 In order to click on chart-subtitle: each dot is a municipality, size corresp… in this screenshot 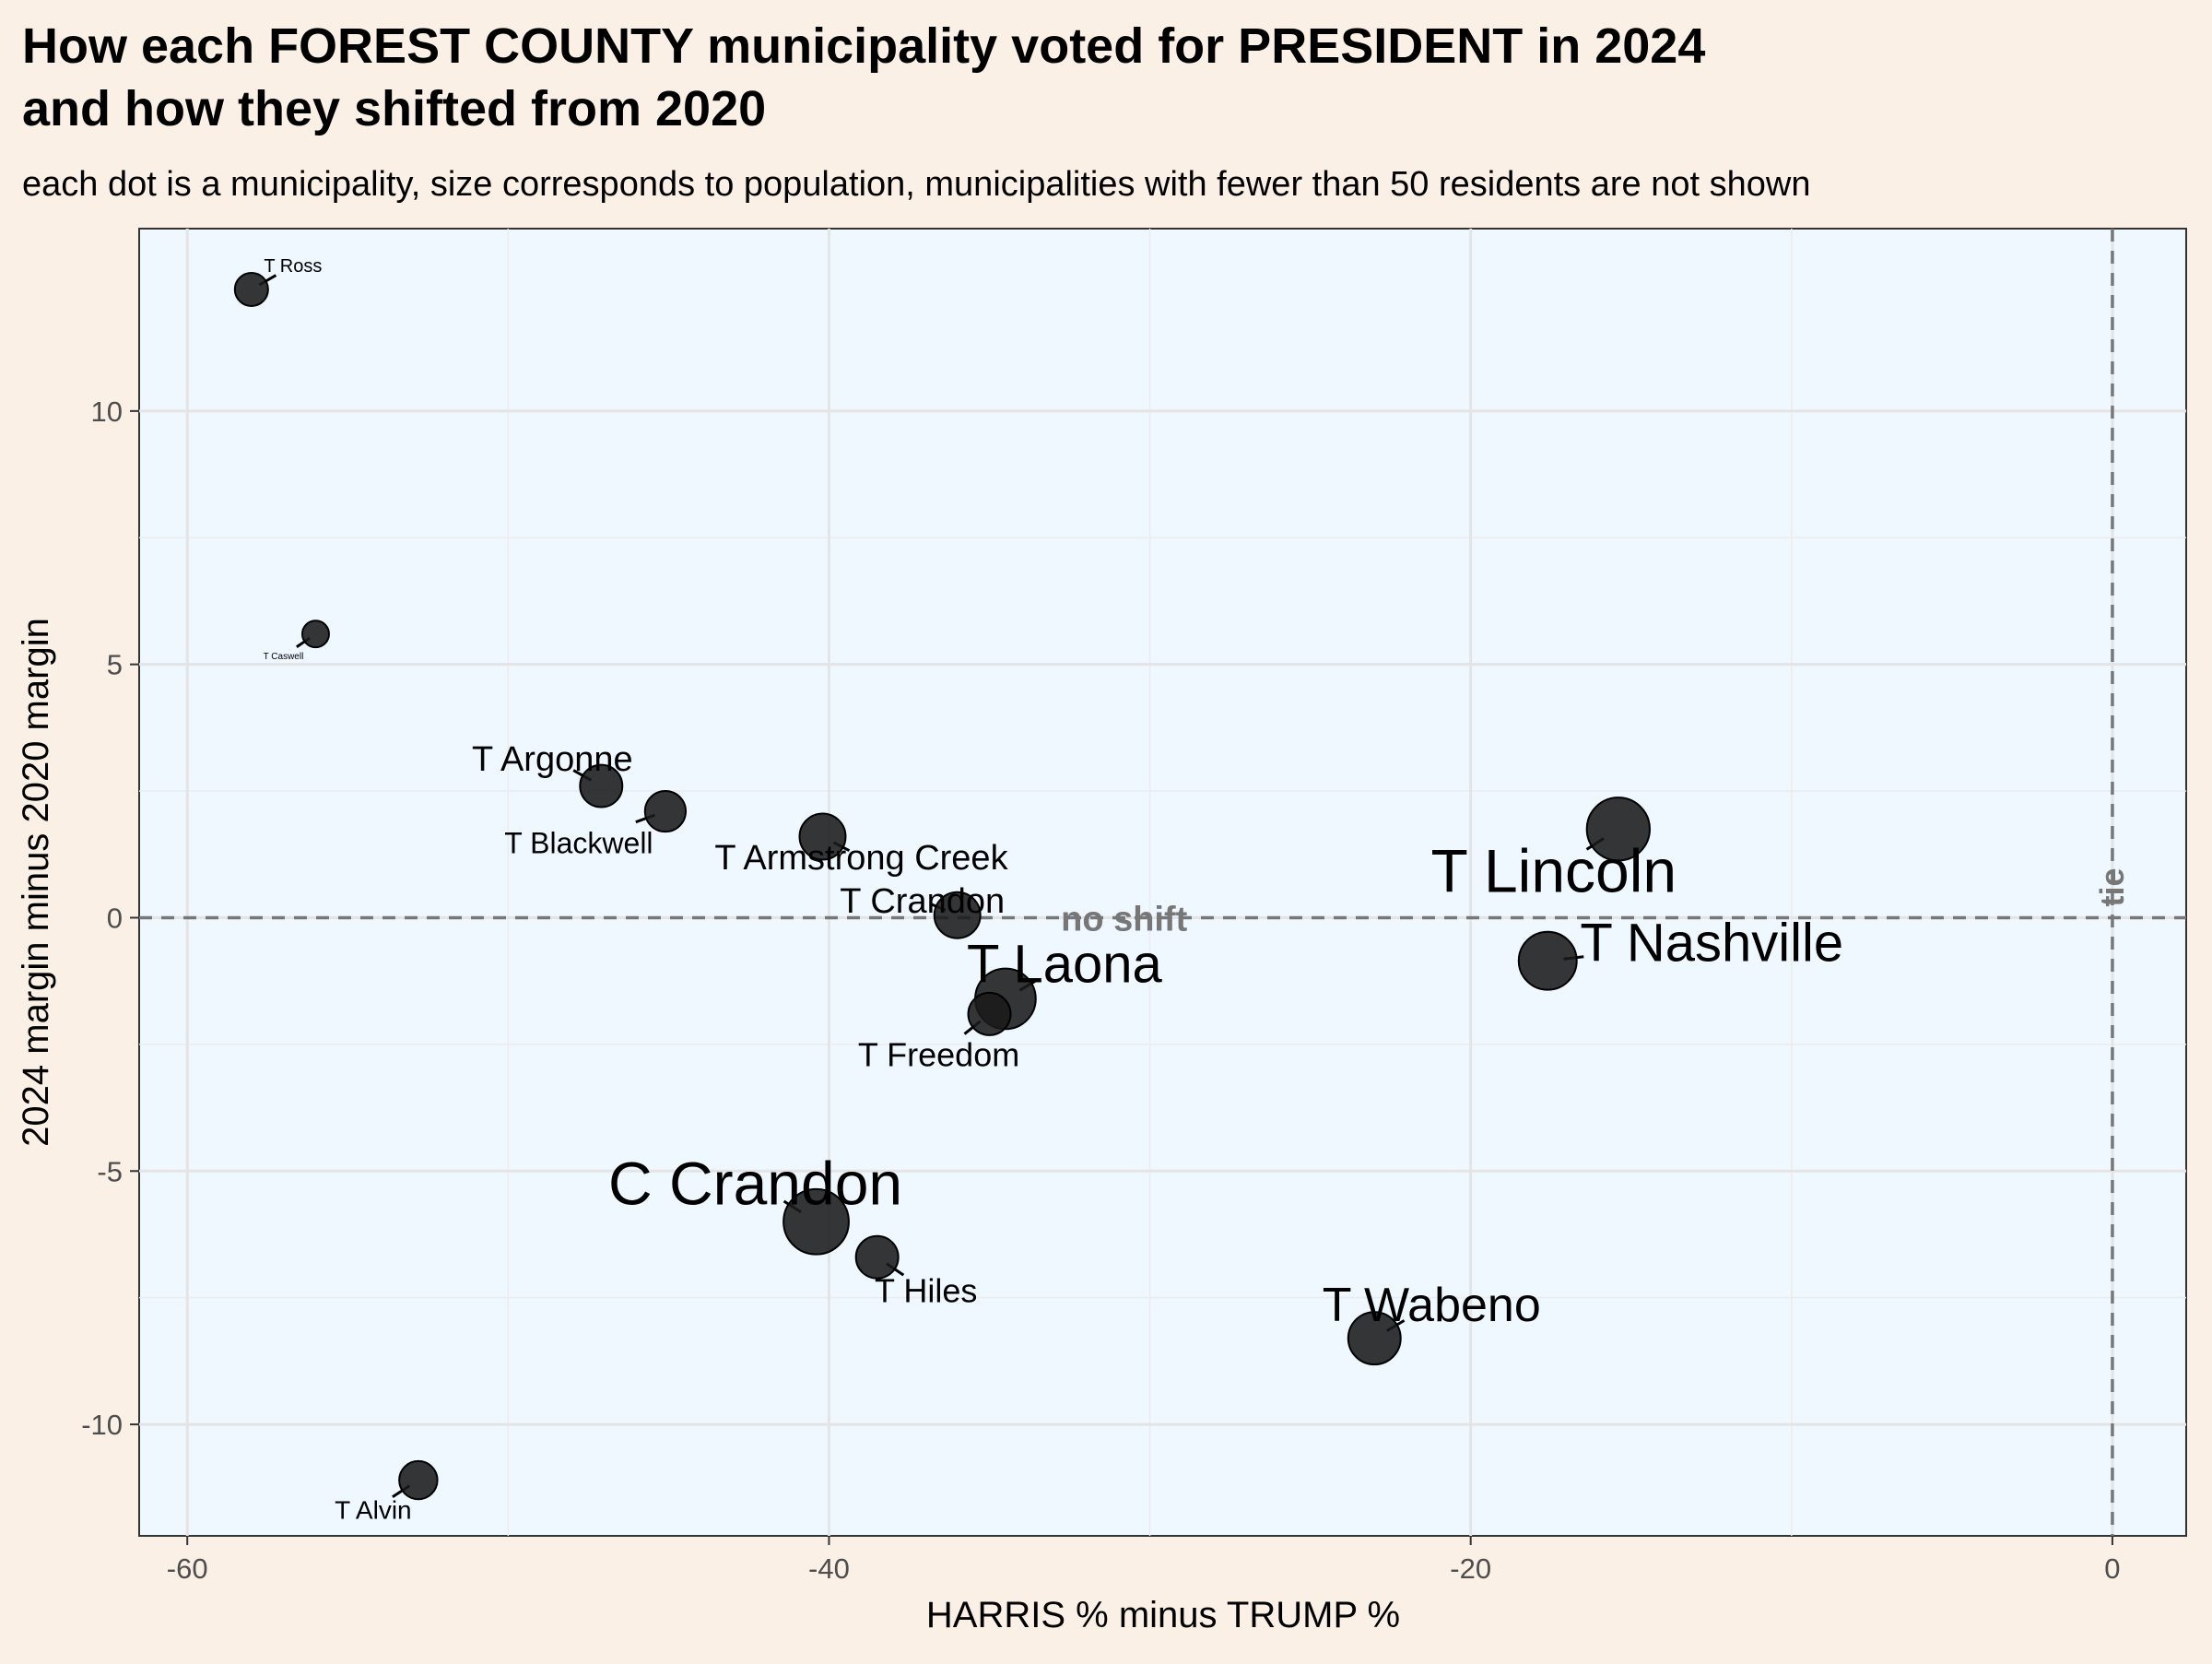, I will do `click(916, 184)`.